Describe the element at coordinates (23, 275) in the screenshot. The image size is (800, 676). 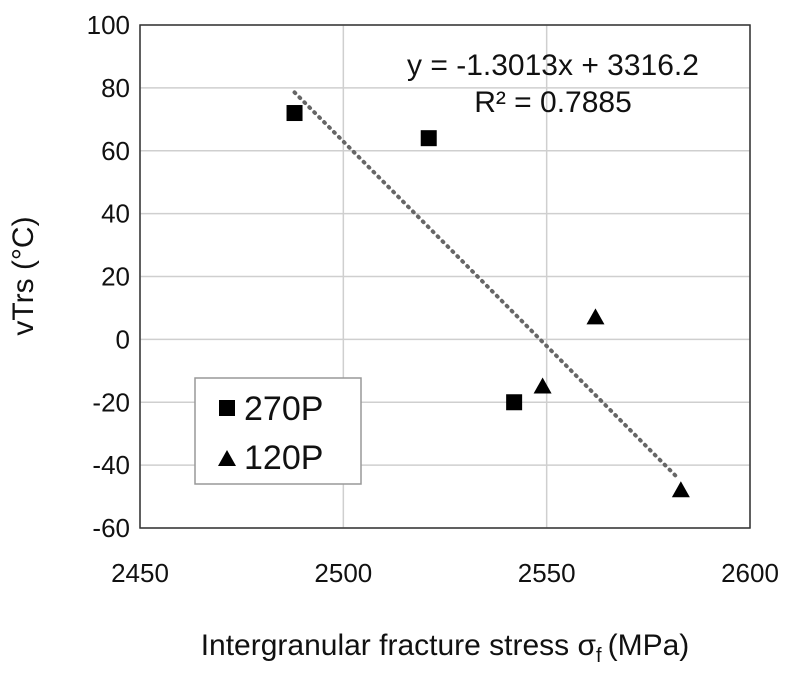
I see `y-axis-title: vTrs (°C)` at that location.